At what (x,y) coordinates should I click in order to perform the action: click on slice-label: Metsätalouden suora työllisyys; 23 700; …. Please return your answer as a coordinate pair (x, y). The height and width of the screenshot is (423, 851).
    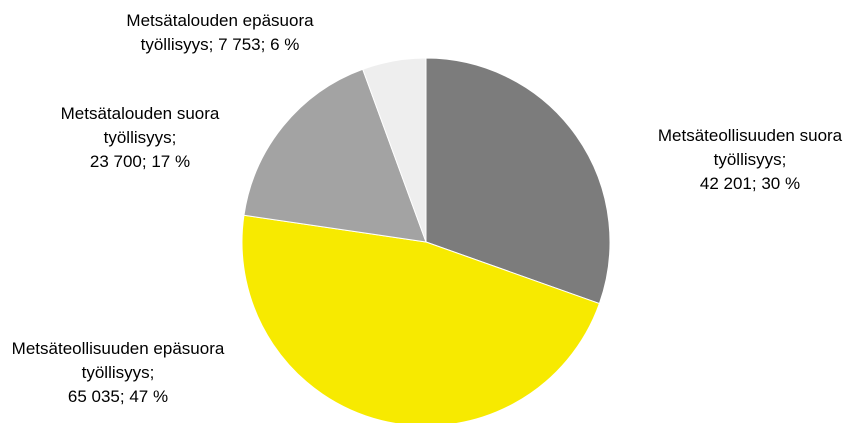
    Looking at the image, I should click on (140, 138).